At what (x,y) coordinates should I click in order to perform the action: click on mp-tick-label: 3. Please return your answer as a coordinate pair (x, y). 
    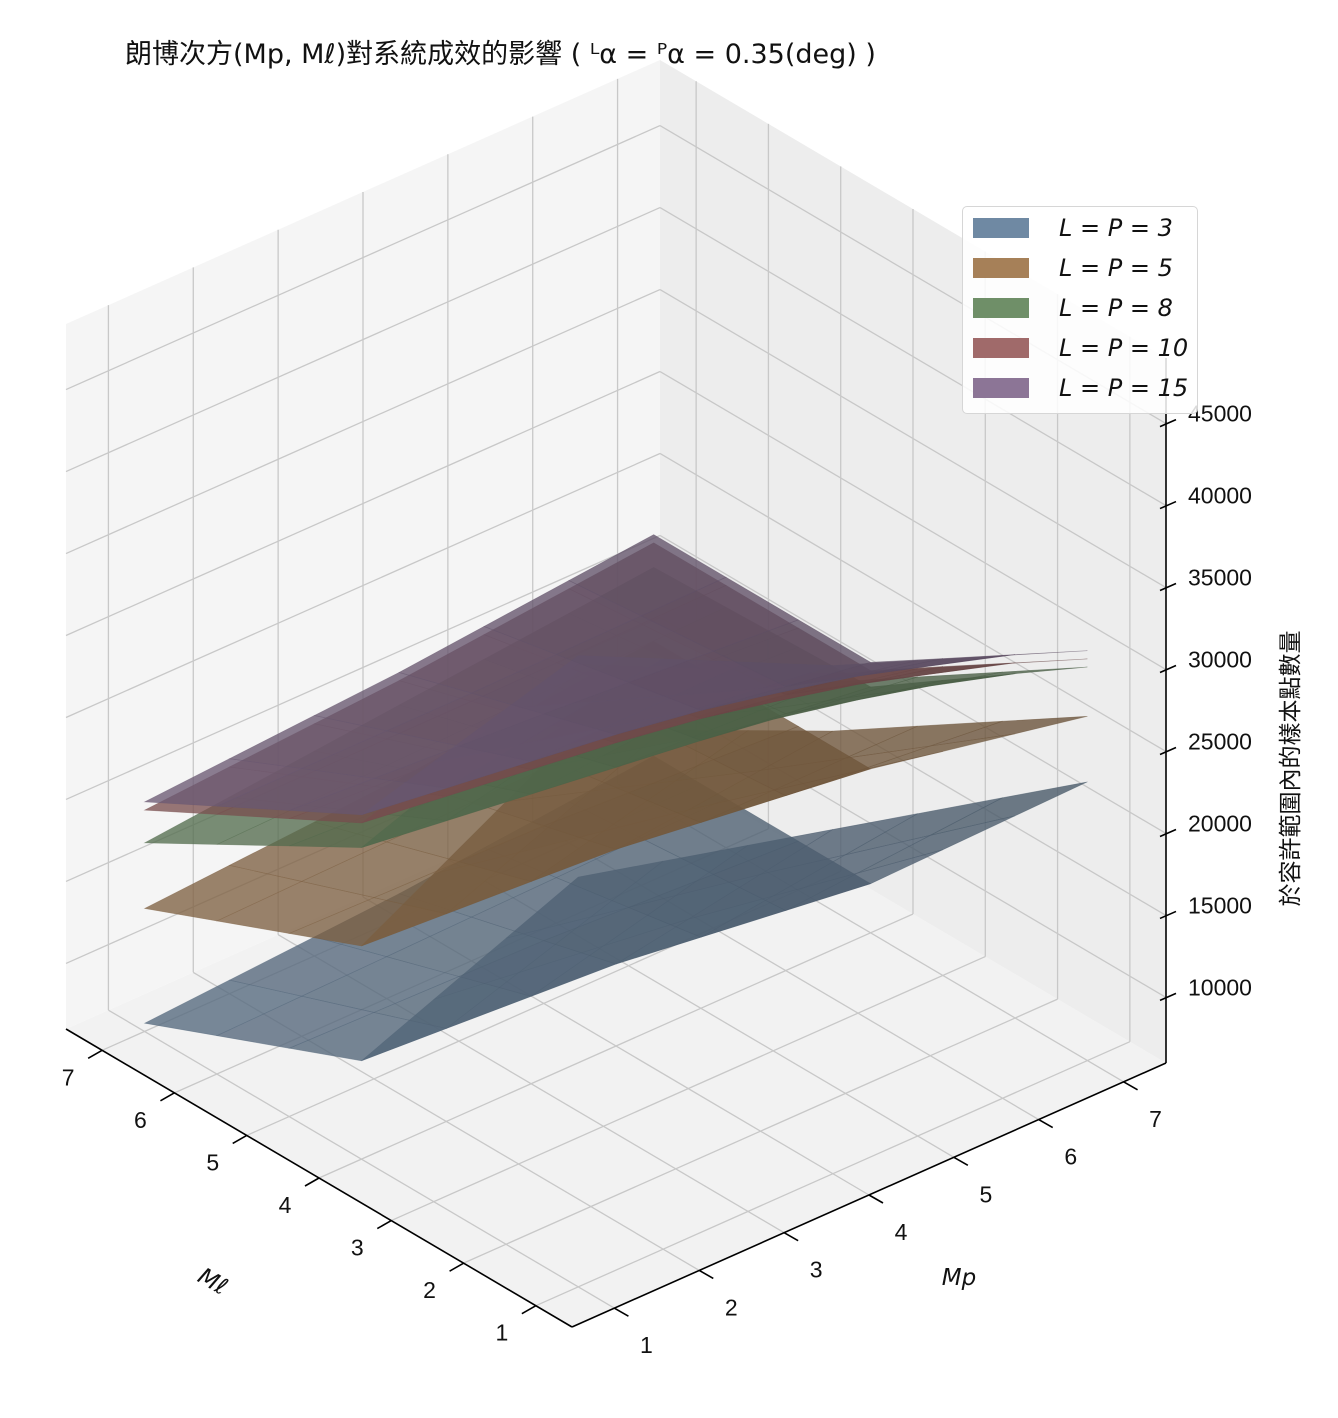
    Looking at the image, I should click on (816, 1270).